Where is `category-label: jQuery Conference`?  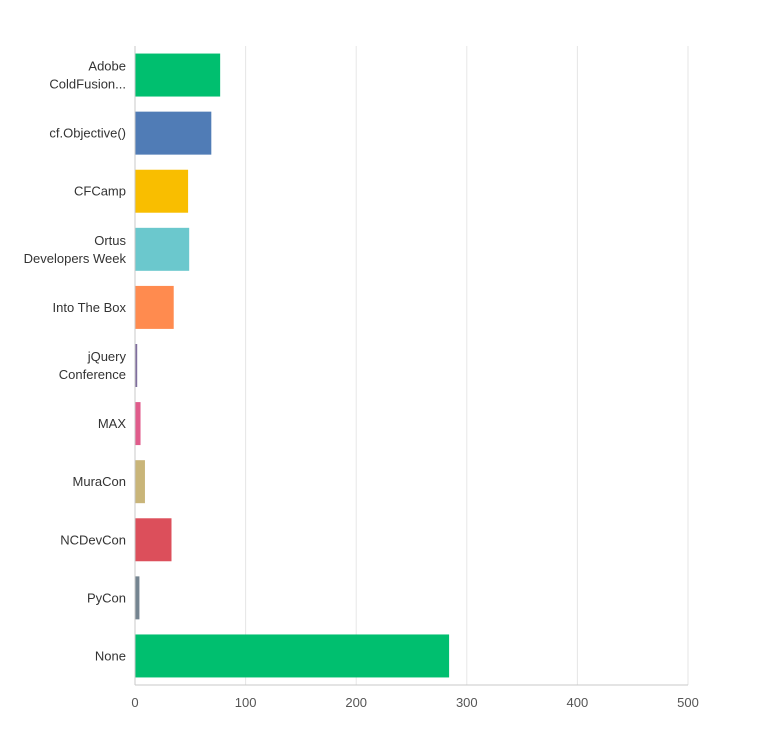
category-label: jQuery Conference is located at coordinates (93, 365).